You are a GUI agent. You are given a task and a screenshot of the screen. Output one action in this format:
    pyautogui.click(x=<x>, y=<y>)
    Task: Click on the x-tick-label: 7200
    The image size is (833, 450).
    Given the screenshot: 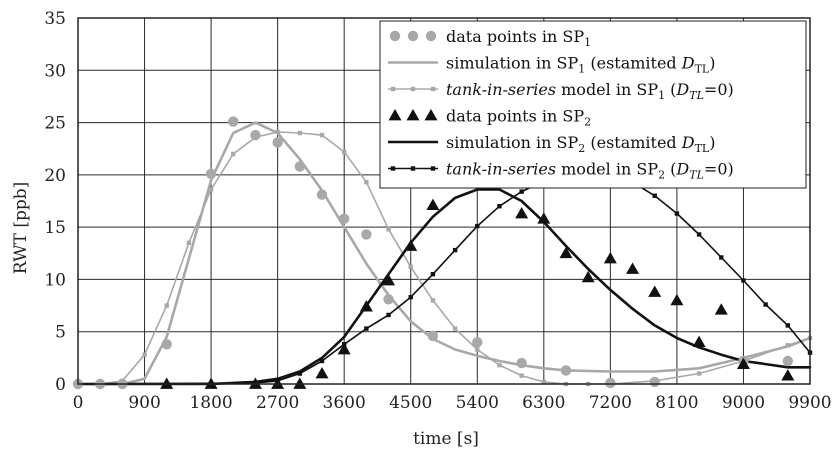 What is the action you would take?
    pyautogui.click(x=610, y=403)
    